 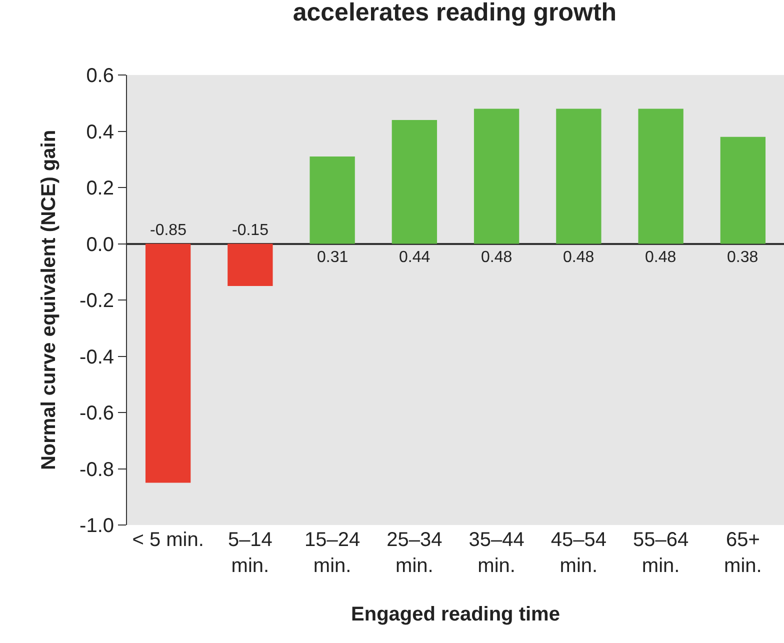 What do you see at coordinates (454, 13) in the screenshot?
I see `chart-title: accelerates reading growth` at bounding box center [454, 13].